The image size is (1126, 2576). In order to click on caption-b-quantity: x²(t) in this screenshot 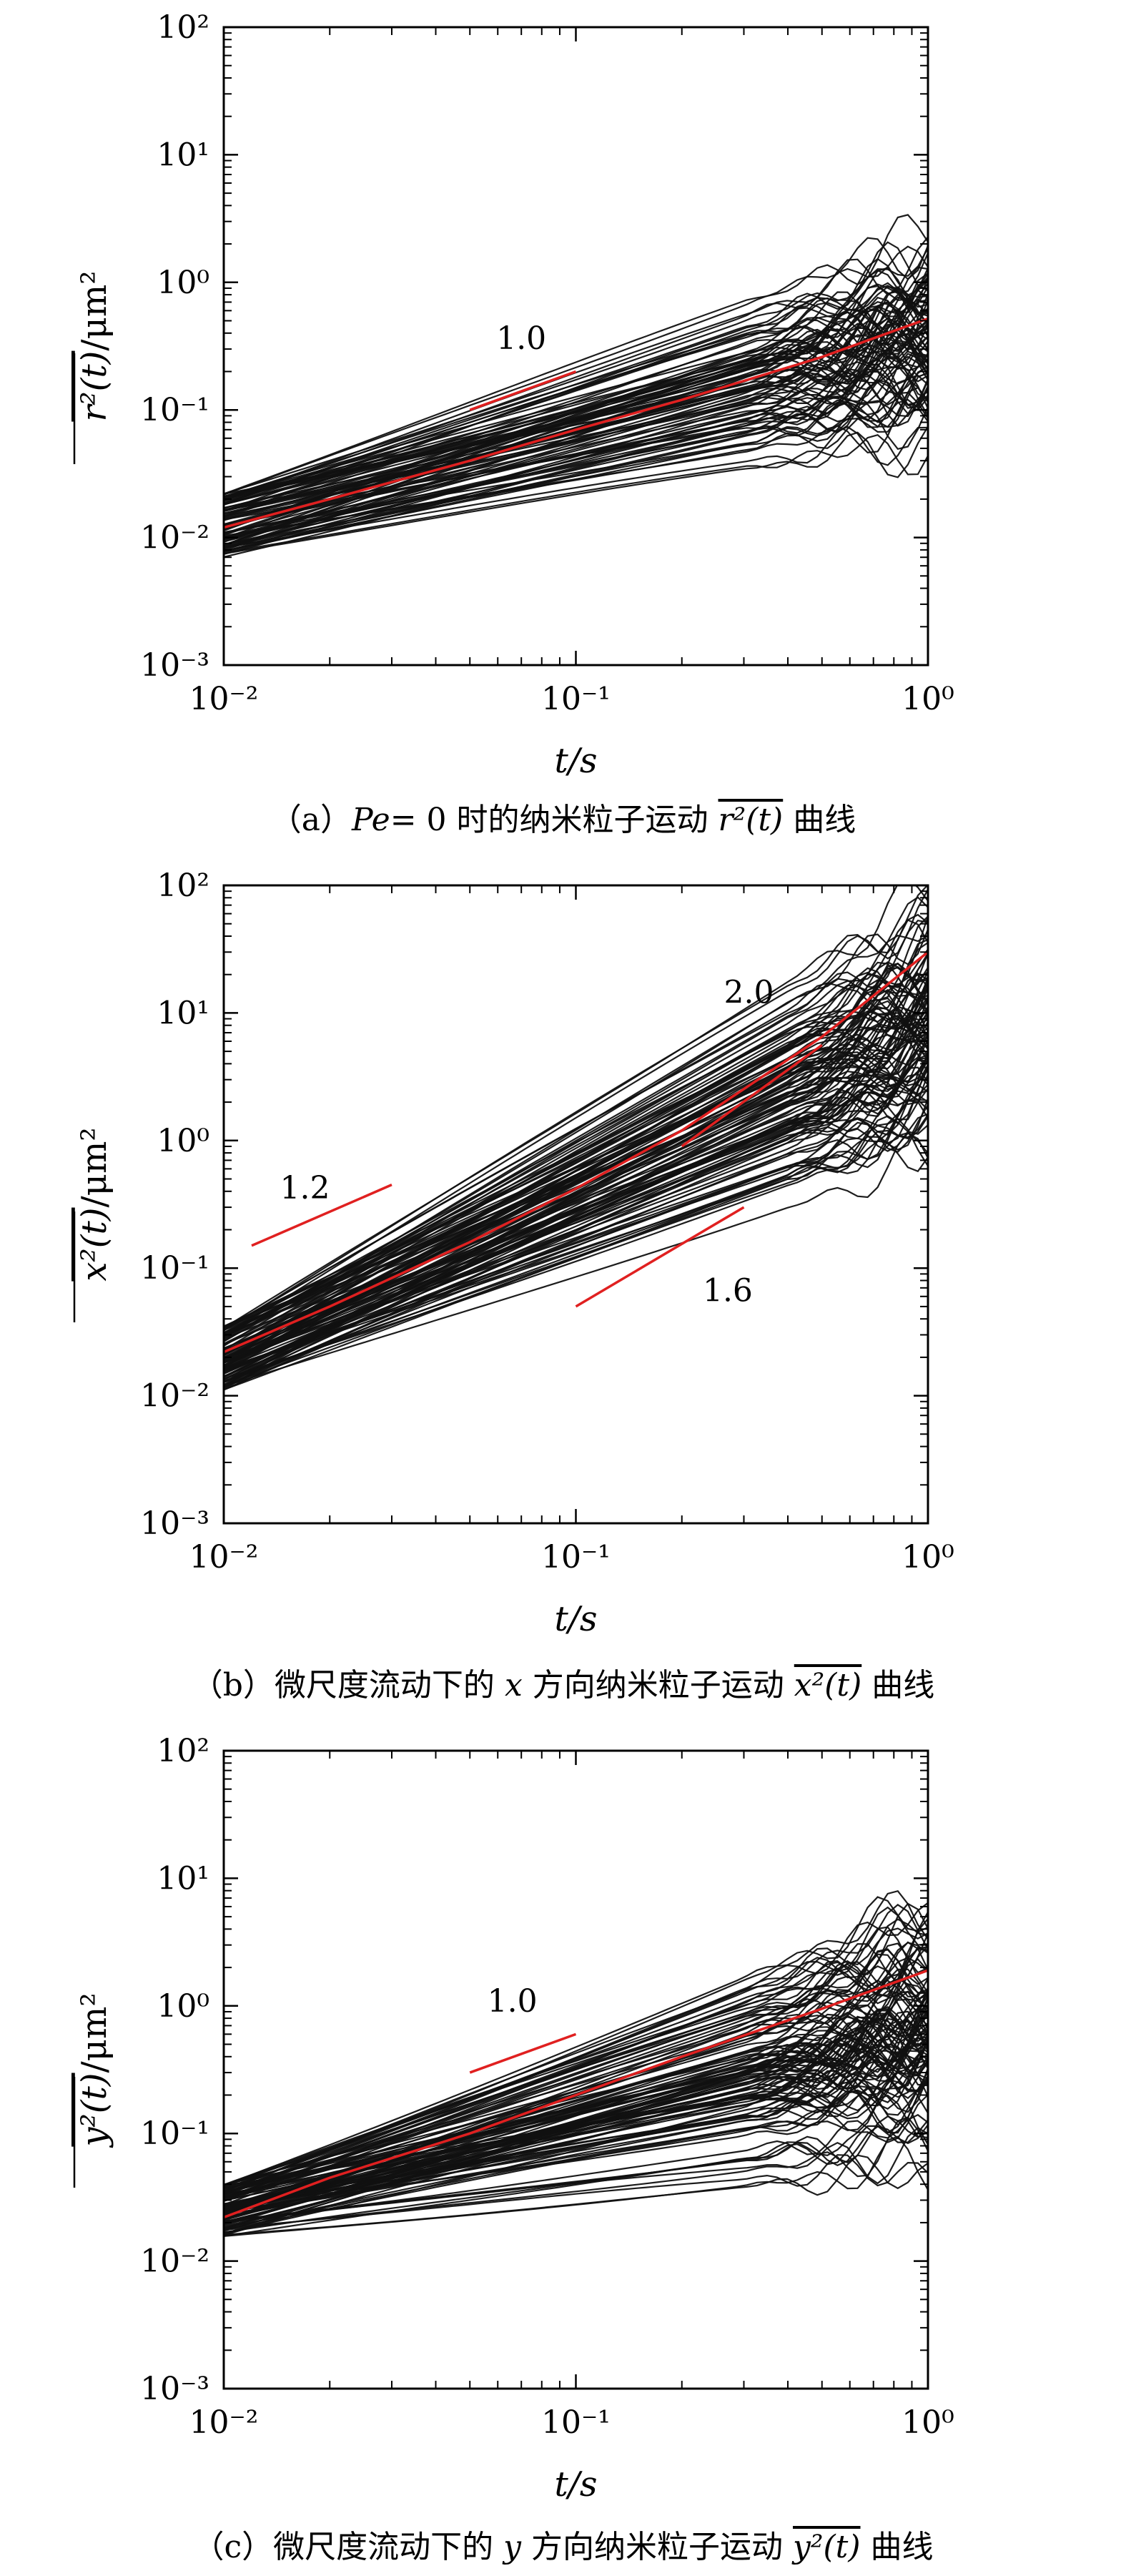, I will do `click(828, 1685)`.